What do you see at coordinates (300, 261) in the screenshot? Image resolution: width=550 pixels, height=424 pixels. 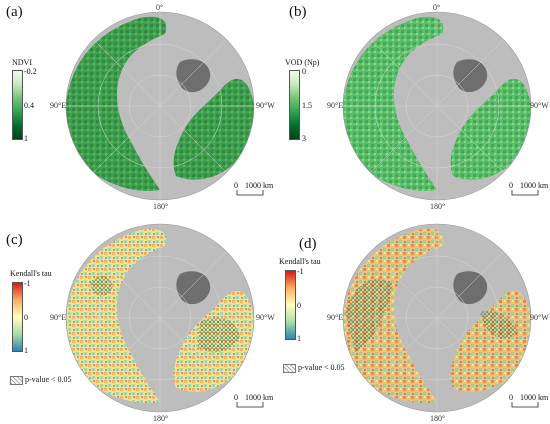 I see `legend-title-d: Kendall's tau` at bounding box center [300, 261].